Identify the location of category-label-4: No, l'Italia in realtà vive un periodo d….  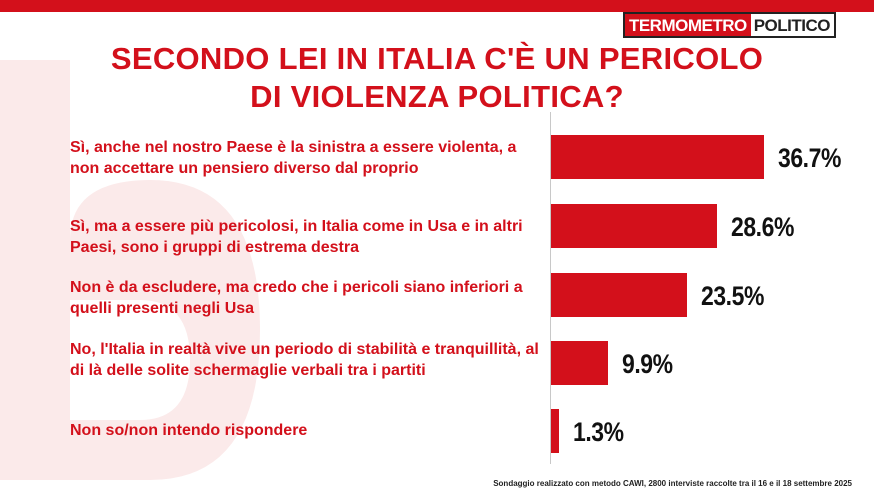
(304, 360).